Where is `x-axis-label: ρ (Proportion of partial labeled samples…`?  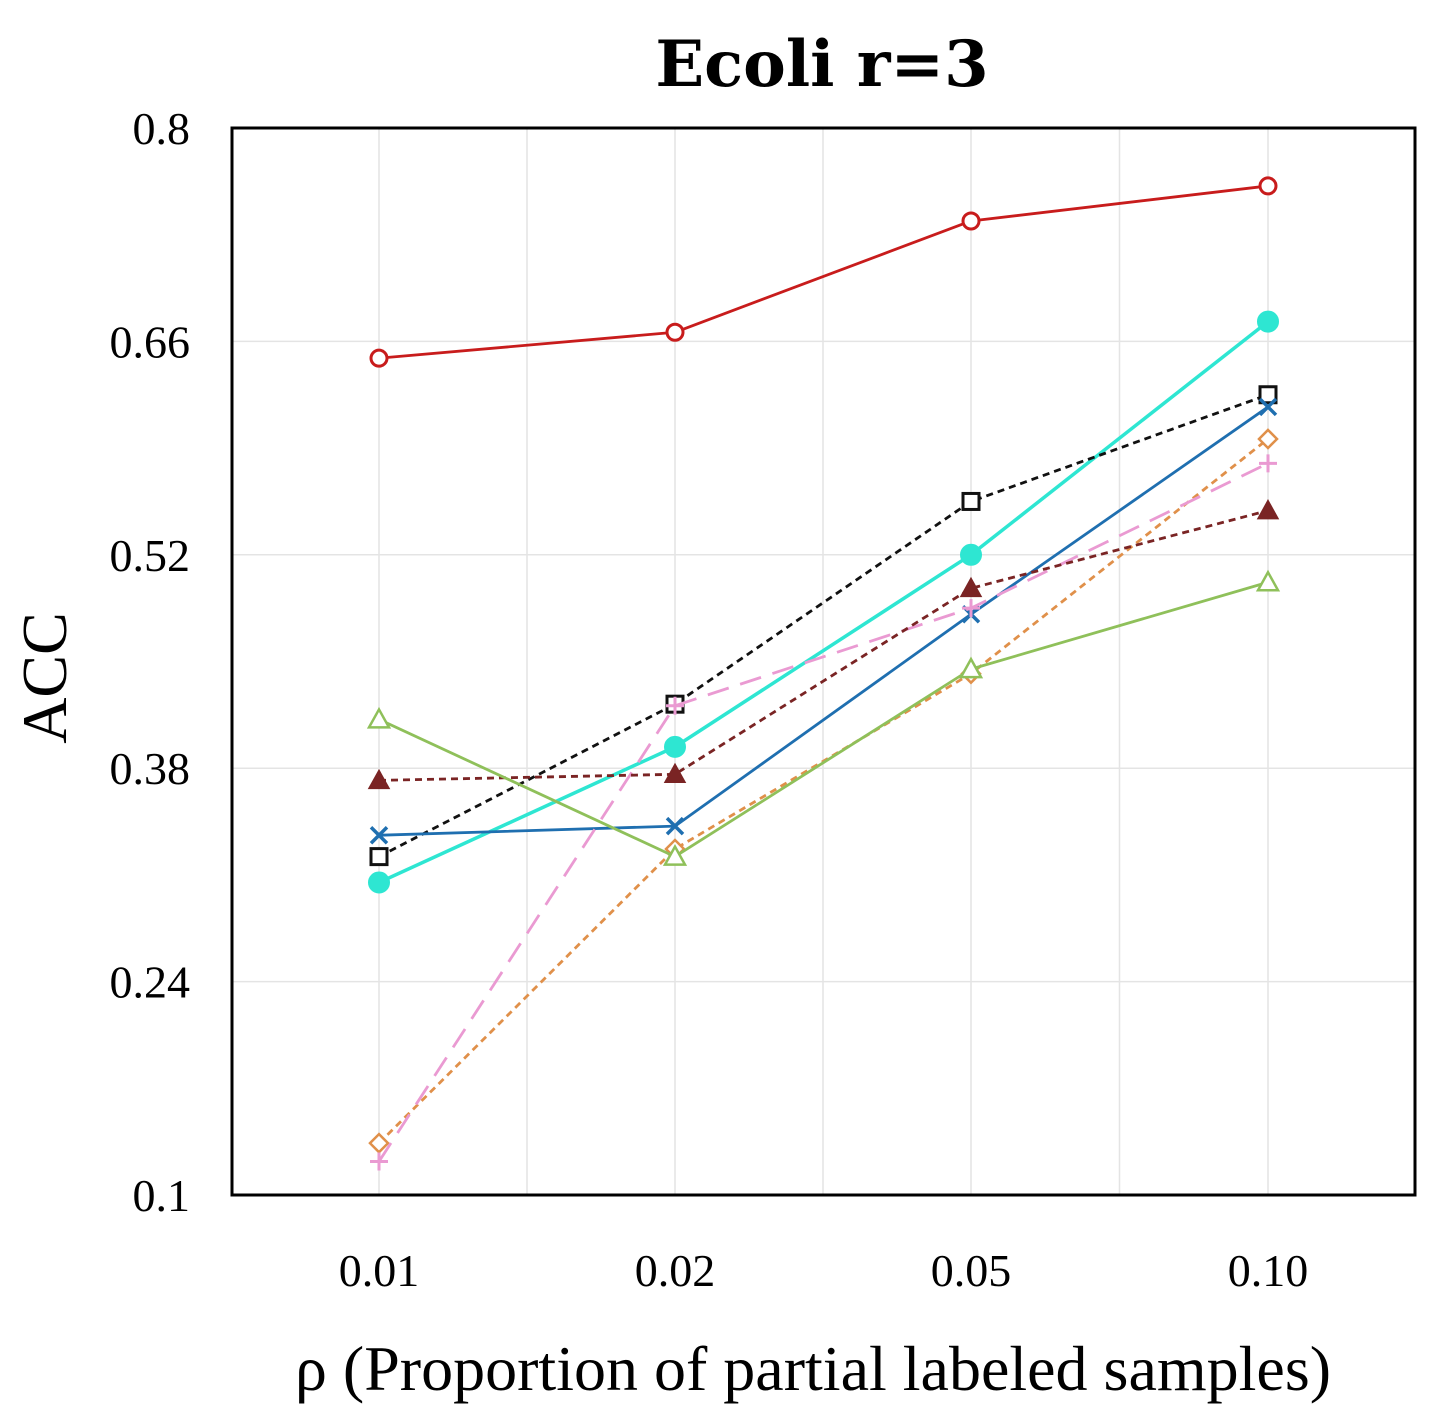 x-axis-label: ρ (Proportion of partial labeled samples… is located at coordinates (813, 1368).